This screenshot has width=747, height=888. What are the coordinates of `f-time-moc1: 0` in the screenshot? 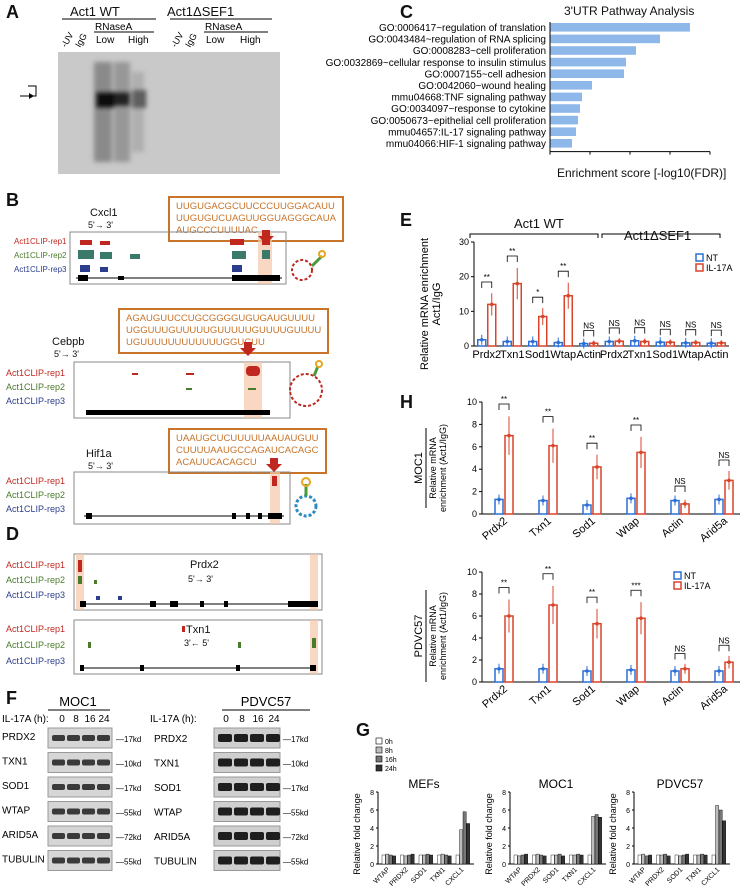 It's located at (62, 719).